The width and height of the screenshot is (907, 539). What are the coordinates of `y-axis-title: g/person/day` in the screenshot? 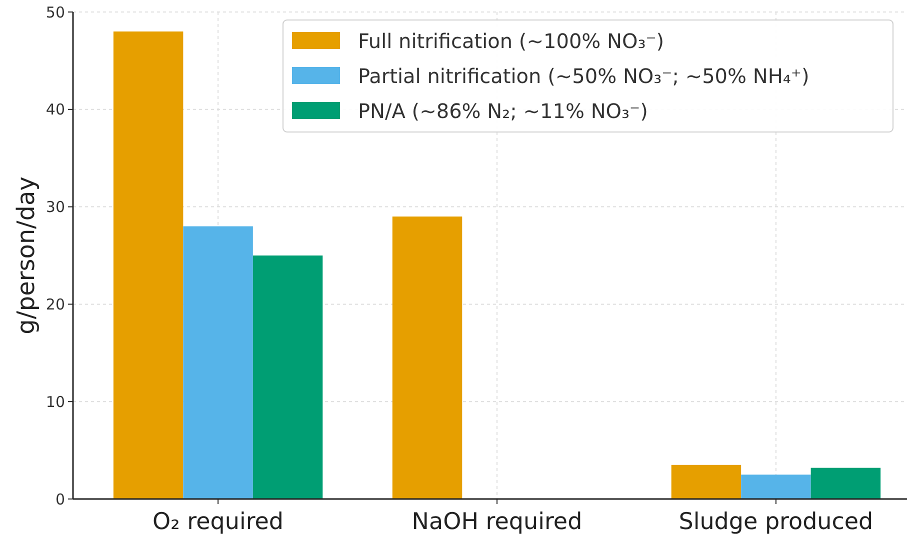 It's located at (26, 255).